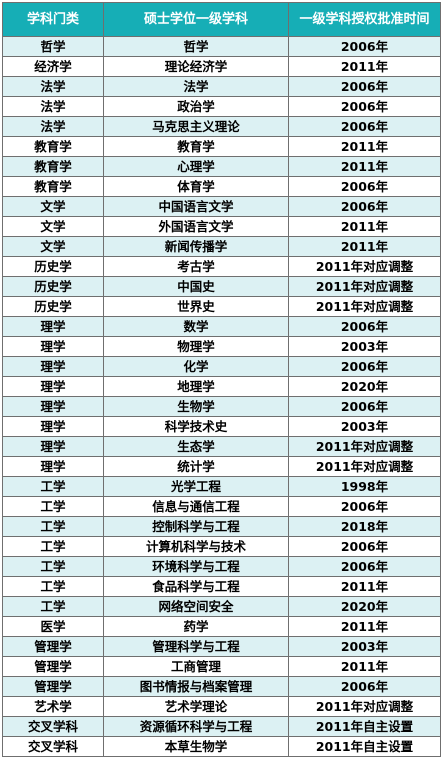 The width and height of the screenshot is (442, 772). What do you see at coordinates (196, 606) in the screenshot?
I see `cell-first-level-discipline: 网络空间安全` at bounding box center [196, 606].